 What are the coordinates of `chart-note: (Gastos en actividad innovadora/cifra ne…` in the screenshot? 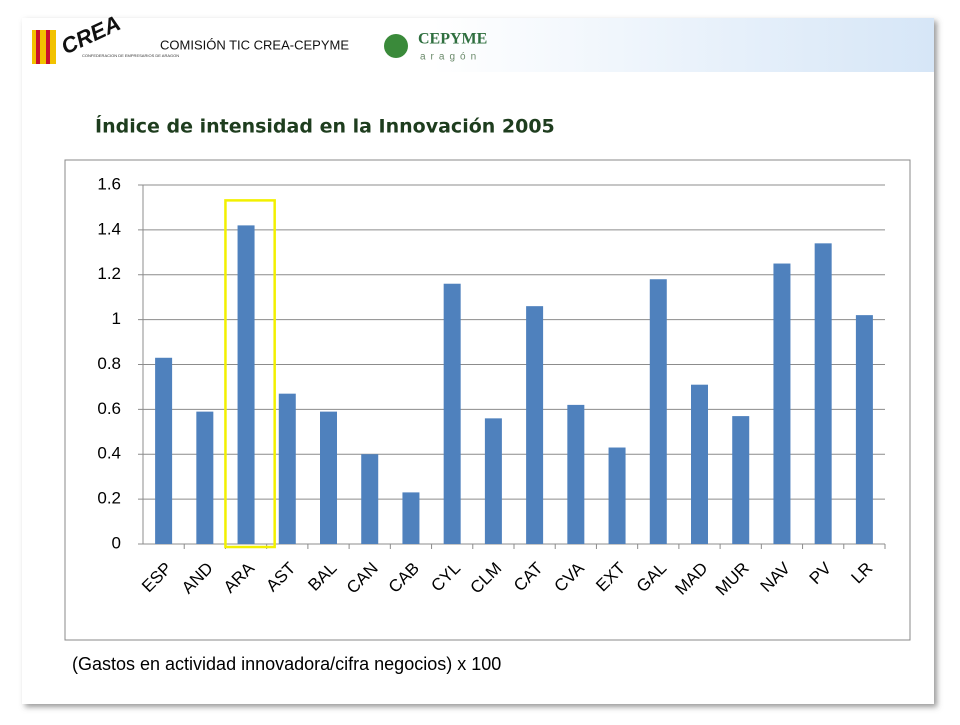 It's located at (286, 664).